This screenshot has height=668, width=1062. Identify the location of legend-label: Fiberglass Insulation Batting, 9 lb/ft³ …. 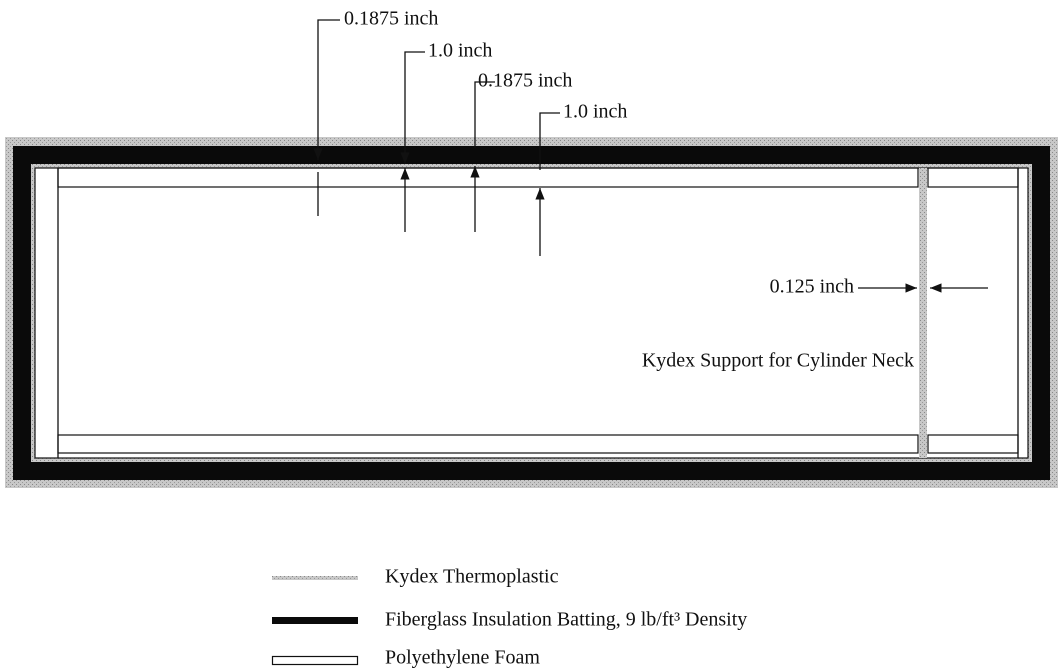
(566, 620).